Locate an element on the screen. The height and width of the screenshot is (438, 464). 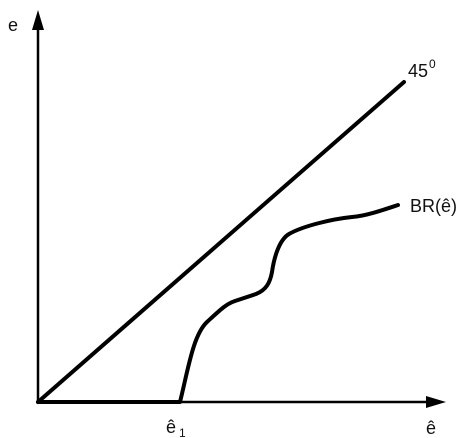
x-tick-label-e1: ê is located at coordinates (171, 427).